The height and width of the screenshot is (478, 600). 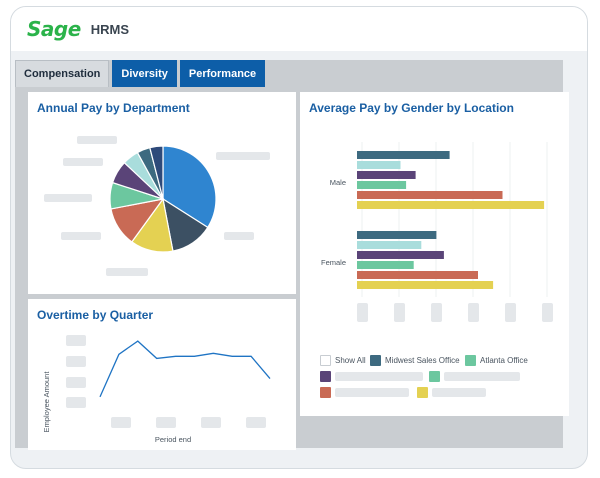 I want to click on overtime-series-line, so click(x=185, y=369).